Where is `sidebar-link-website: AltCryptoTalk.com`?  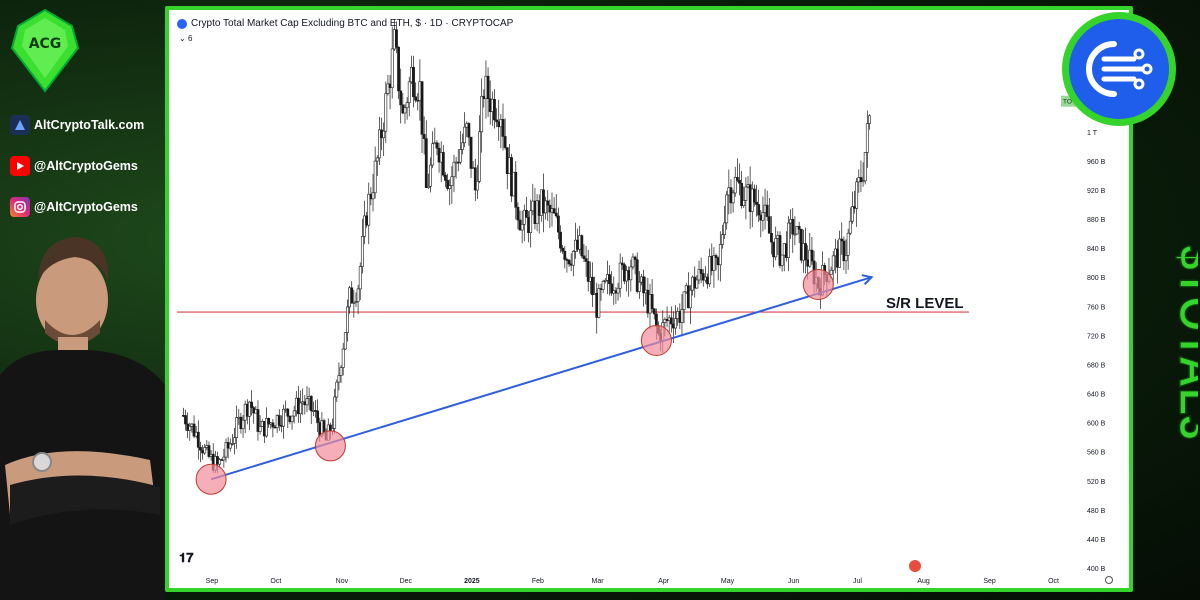
sidebar-link-website: AltCryptoTalk.com is located at coordinates (77, 125).